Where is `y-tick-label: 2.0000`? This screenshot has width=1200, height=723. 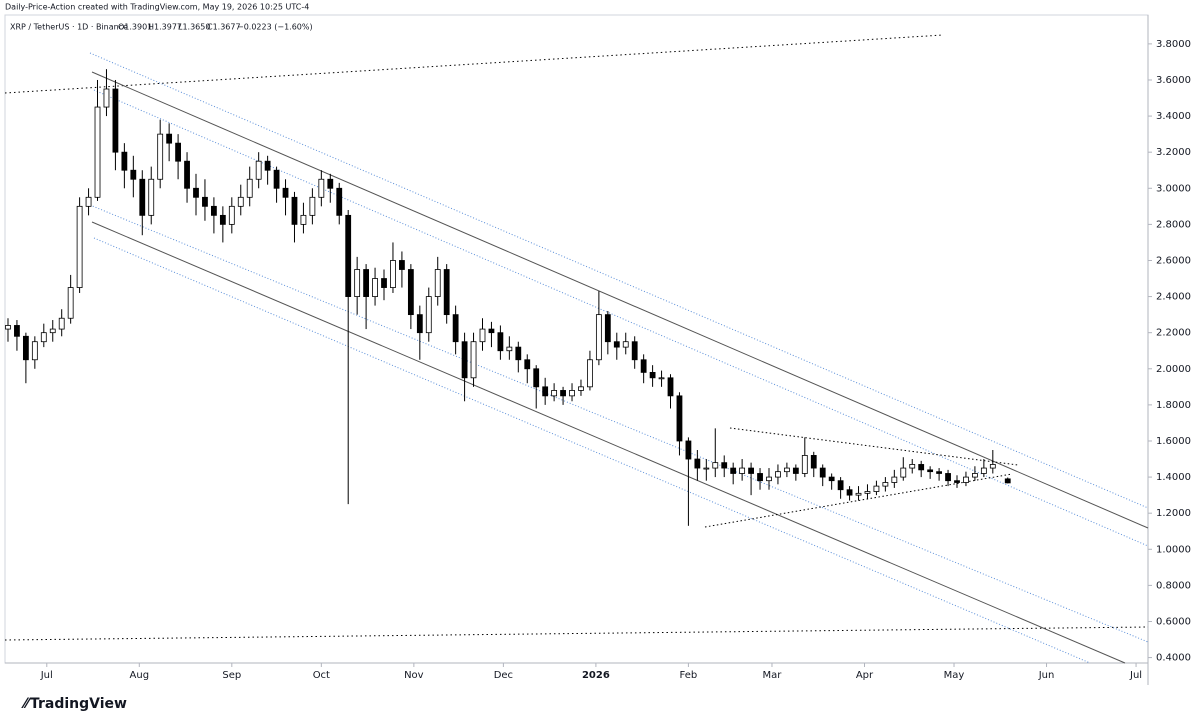 y-tick-label: 2.0000 is located at coordinates (1173, 369).